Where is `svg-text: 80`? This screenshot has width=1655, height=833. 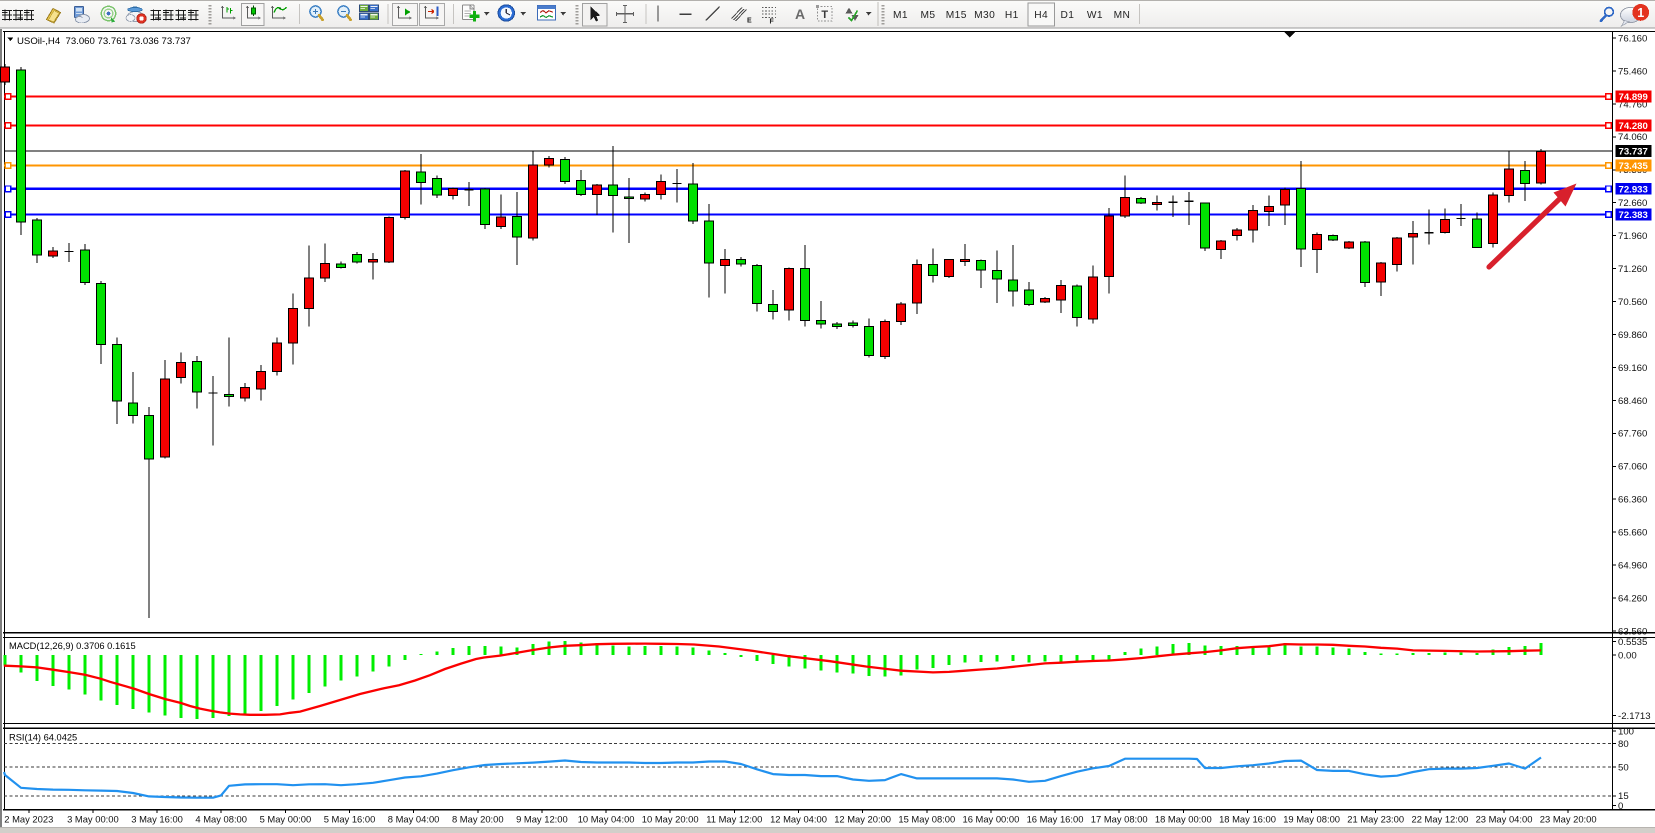 svg-text: 80 is located at coordinates (1623, 744).